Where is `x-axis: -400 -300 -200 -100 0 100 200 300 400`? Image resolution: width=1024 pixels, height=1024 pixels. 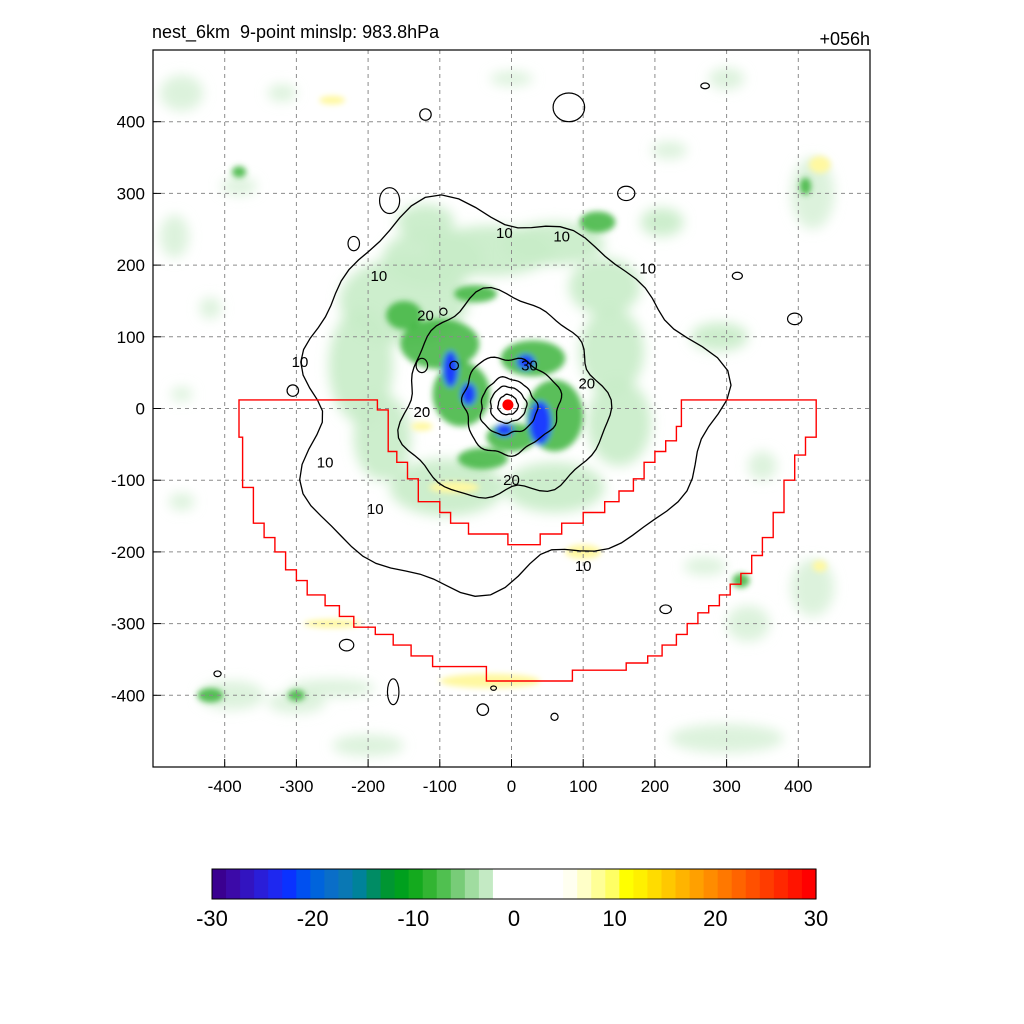
x-axis: -400 -300 -200 -100 0 100 200 300 400 is located at coordinates (510, 777).